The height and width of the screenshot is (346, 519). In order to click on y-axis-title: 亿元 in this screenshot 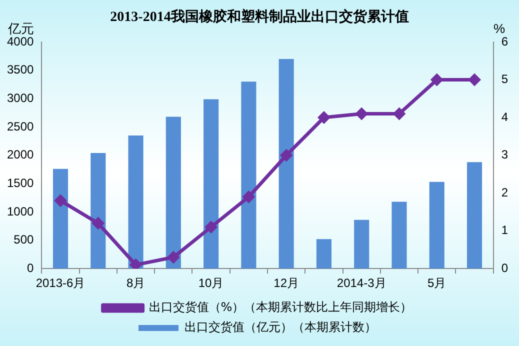, I will do `click(20, 28)`.